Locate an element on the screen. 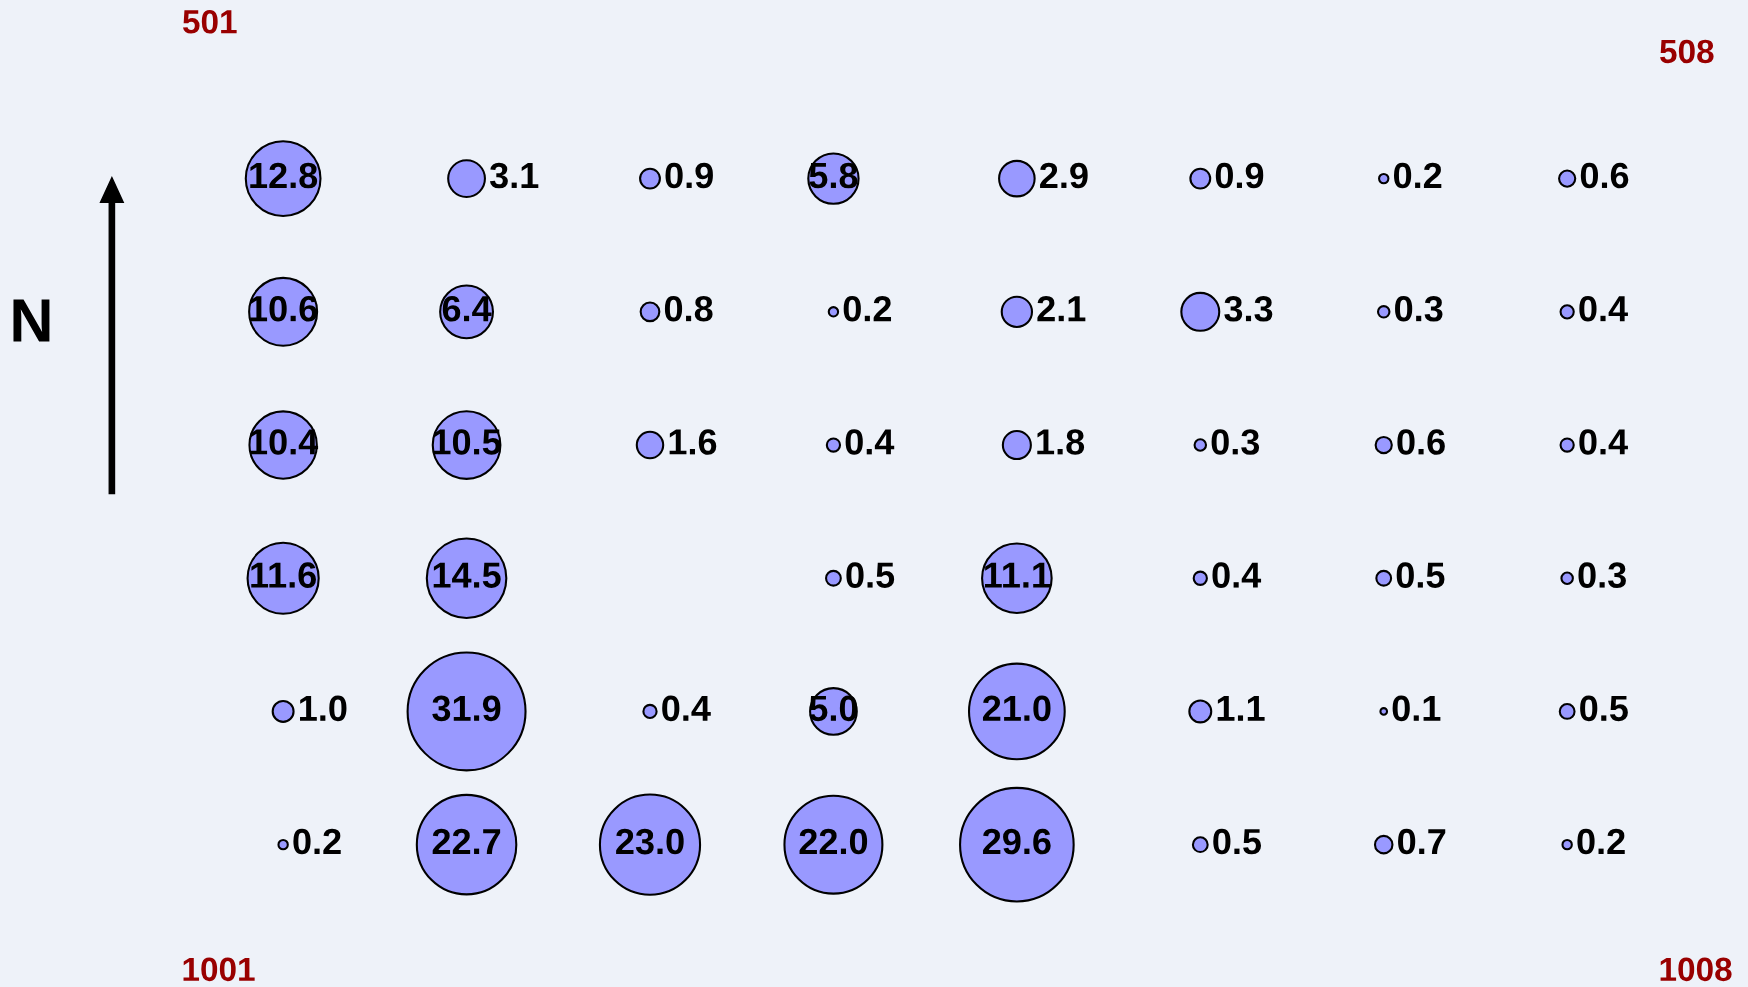 The height and width of the screenshot is (987, 1748). data-label: 6.4 is located at coordinates (467, 308).